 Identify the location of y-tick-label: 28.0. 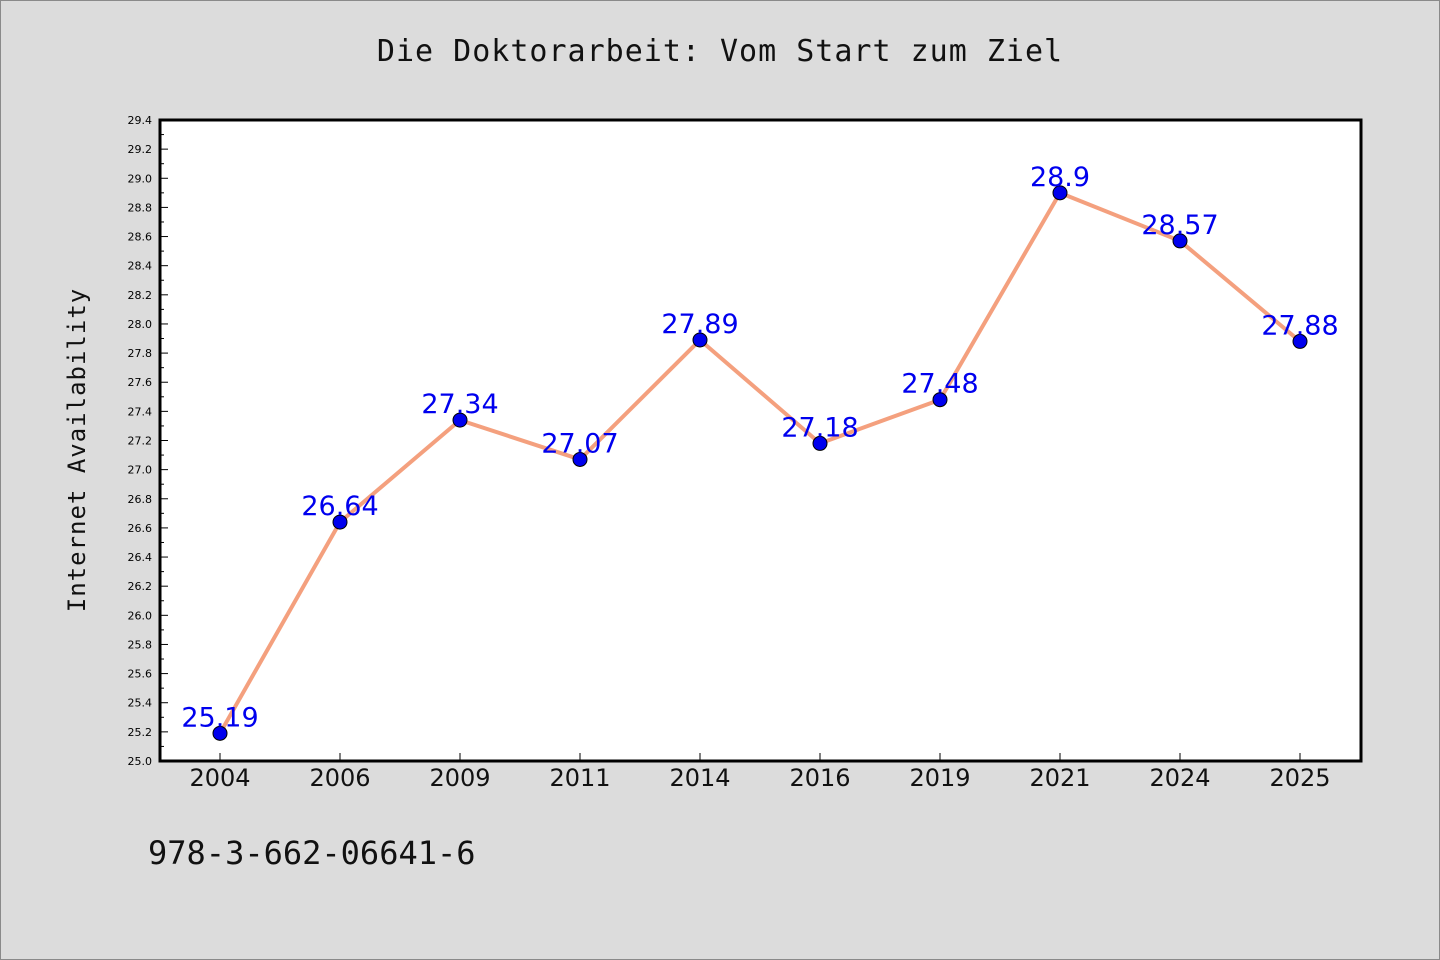
(140, 324).